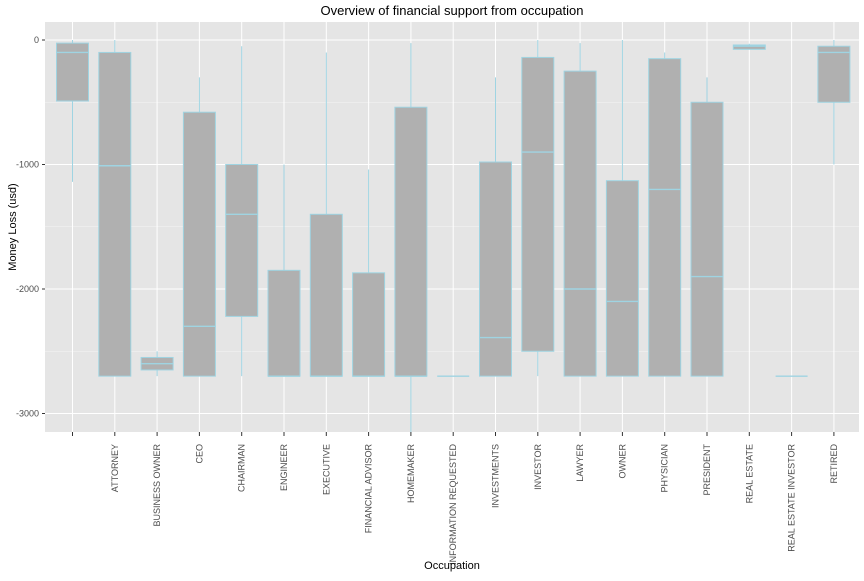 The image size is (864, 581). Describe the element at coordinates (792, 498) in the screenshot. I see `x-tick-label: REAL ESTATE INVESTOR` at that location.